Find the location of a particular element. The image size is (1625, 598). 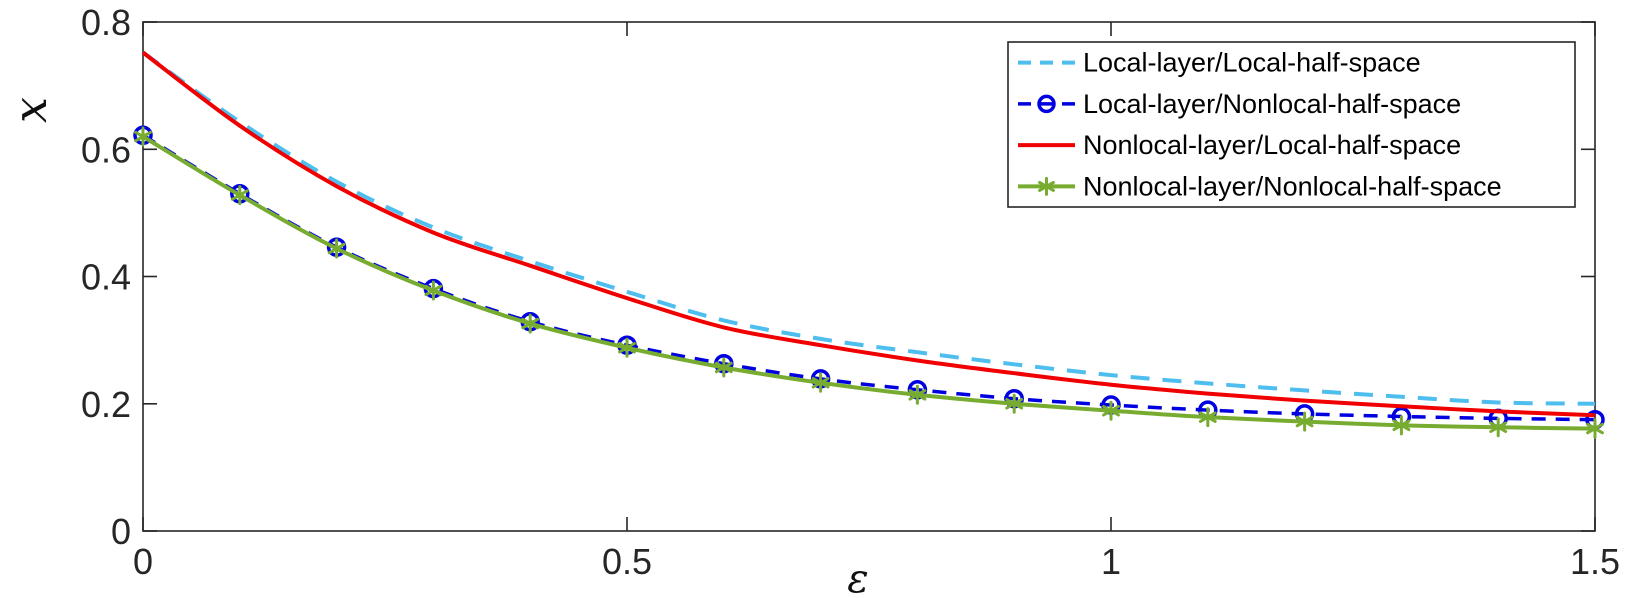

legend-circle-marker is located at coordinates (1046, 104).